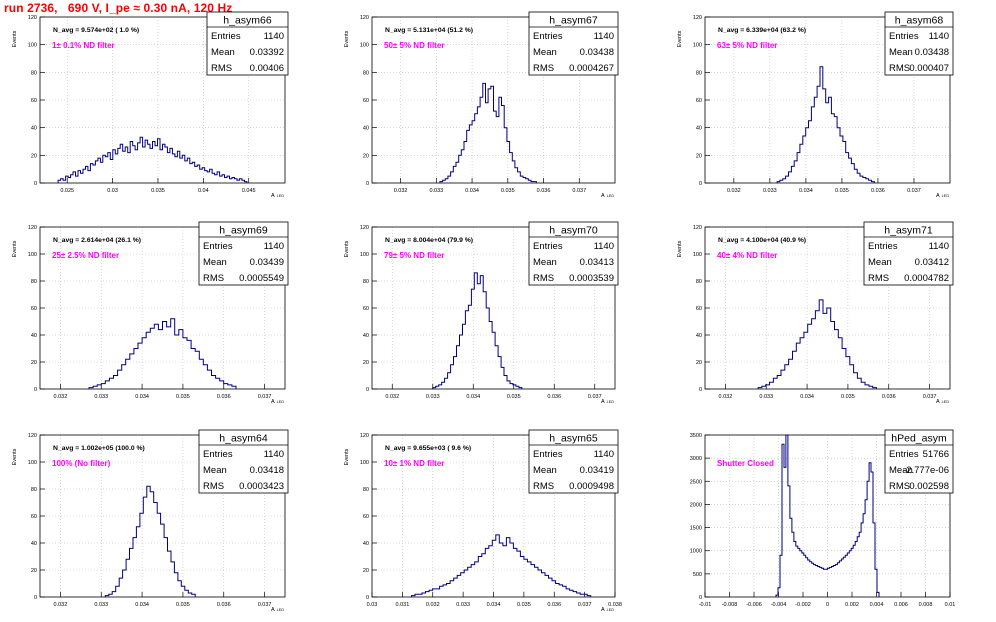 The image size is (996, 622). I want to click on x-tick-label-0: 0.03, so click(372, 605).